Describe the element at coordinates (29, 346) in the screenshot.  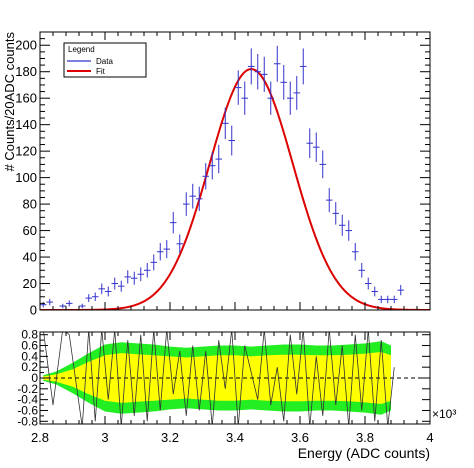
I see `residual-y-tick-label: 0.6` at that location.